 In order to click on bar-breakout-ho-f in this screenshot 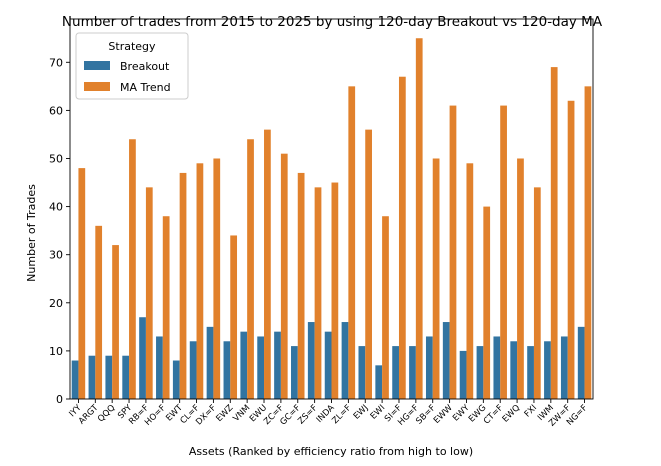, I will do `click(159, 367)`.